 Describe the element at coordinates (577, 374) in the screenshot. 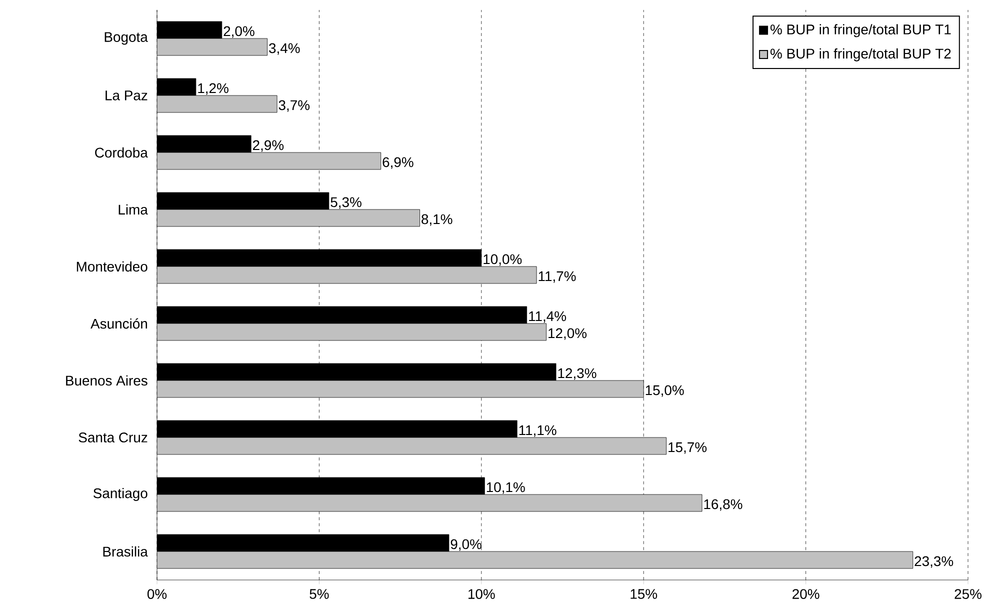

I see `data-label: 12,3%` at that location.